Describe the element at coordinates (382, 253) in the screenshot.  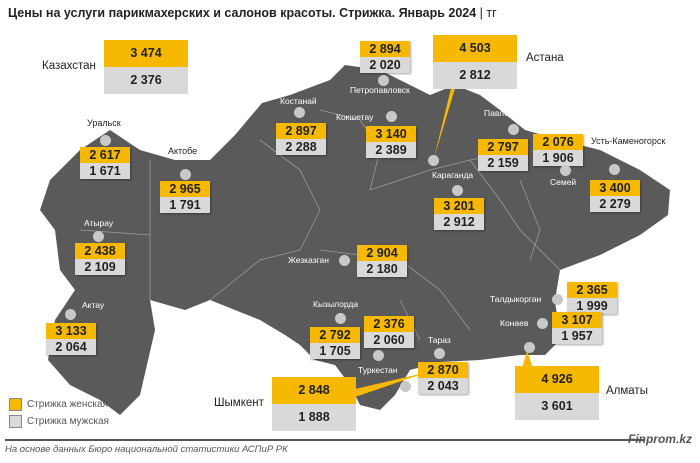
I see `female-price: 2 904` at that location.